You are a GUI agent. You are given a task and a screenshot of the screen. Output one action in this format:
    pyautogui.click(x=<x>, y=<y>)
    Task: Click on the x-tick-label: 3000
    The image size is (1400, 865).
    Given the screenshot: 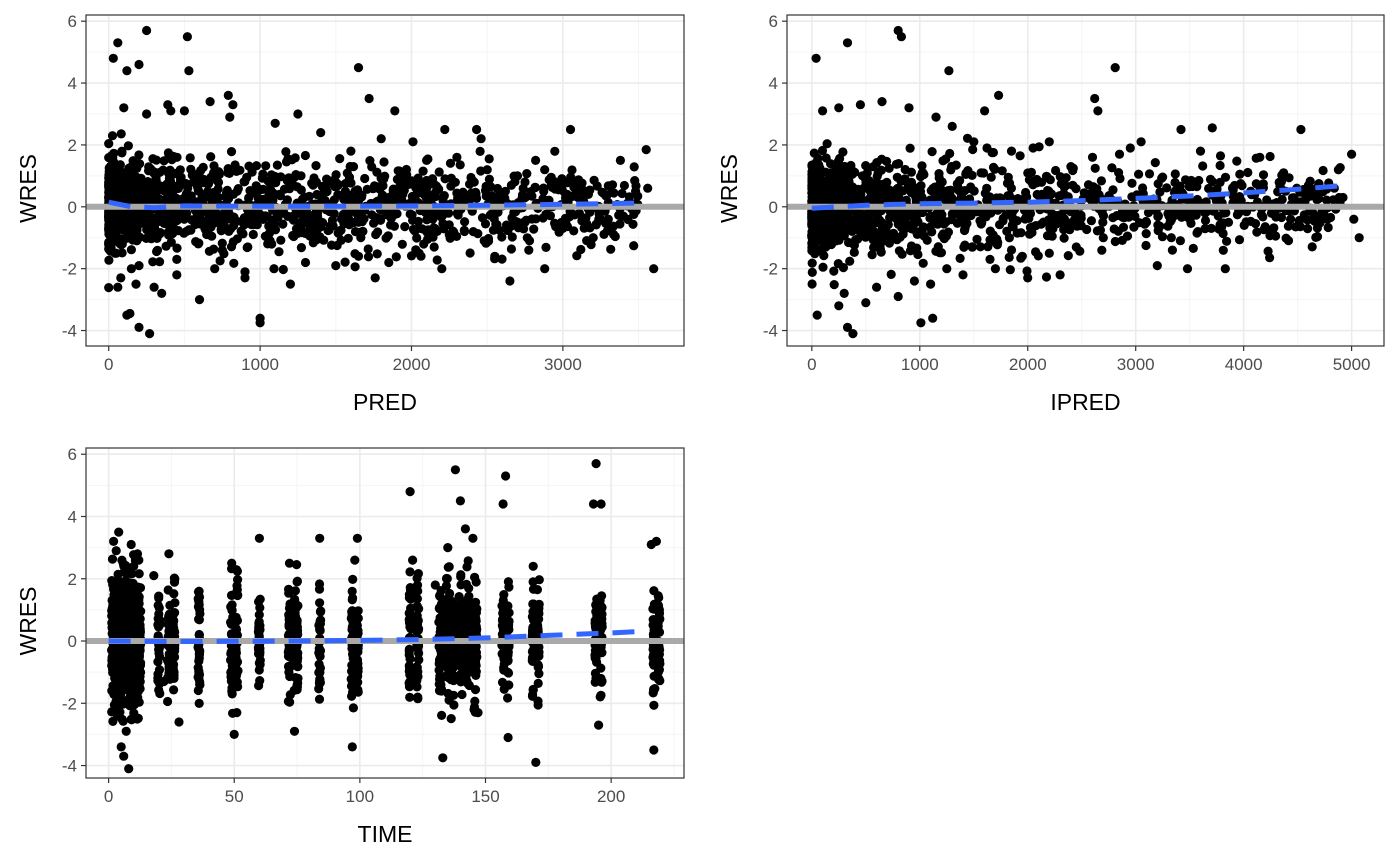 What is the action you would take?
    pyautogui.click(x=1136, y=364)
    